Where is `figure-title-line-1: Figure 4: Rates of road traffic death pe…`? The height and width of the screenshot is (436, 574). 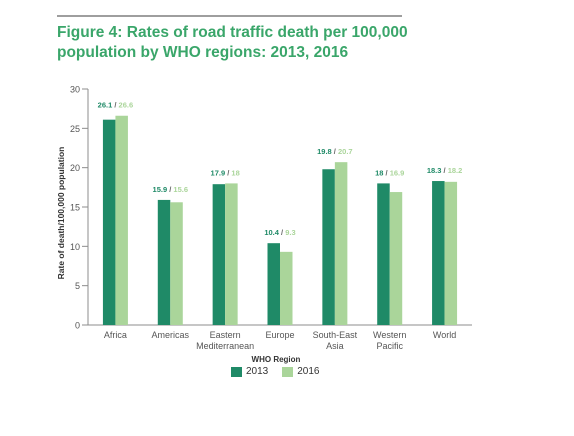 figure-title-line-1: Figure 4: Rates of road traffic death pe… is located at coordinates (232, 32).